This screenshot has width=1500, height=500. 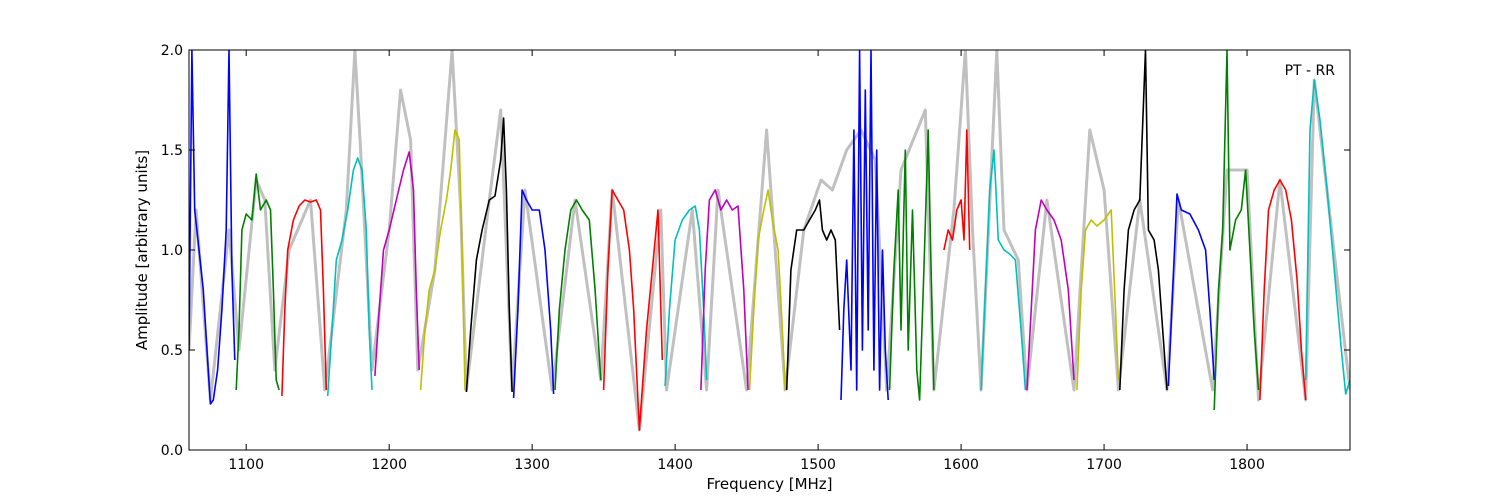 What do you see at coordinates (389, 465) in the screenshot?
I see `x-tick-label: 1200` at bounding box center [389, 465].